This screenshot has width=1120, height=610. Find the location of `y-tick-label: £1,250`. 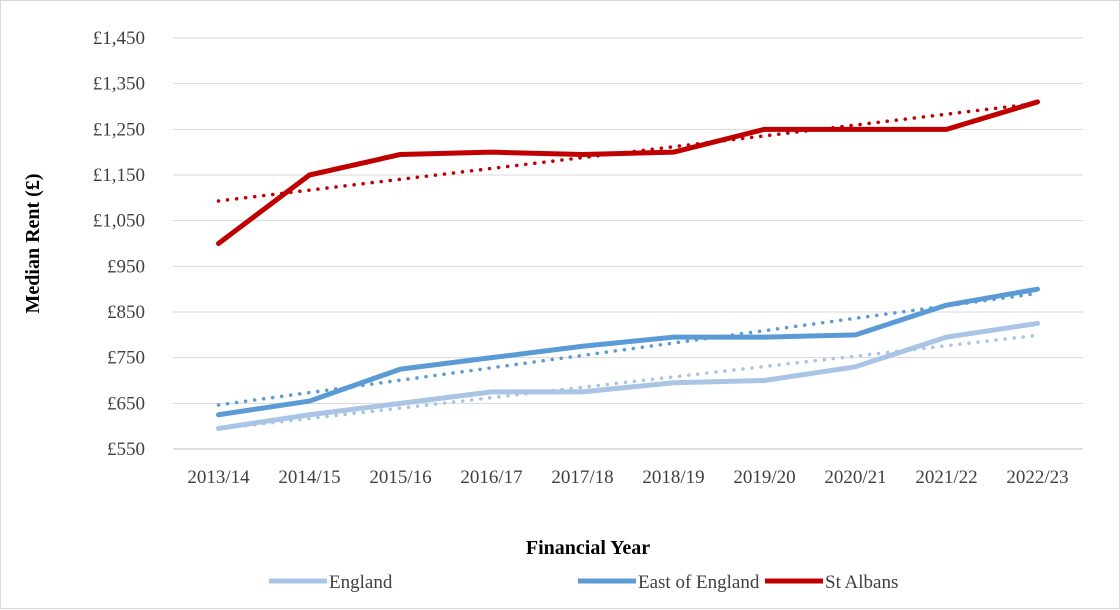

y-tick-label: £1,250 is located at coordinates (119, 129).